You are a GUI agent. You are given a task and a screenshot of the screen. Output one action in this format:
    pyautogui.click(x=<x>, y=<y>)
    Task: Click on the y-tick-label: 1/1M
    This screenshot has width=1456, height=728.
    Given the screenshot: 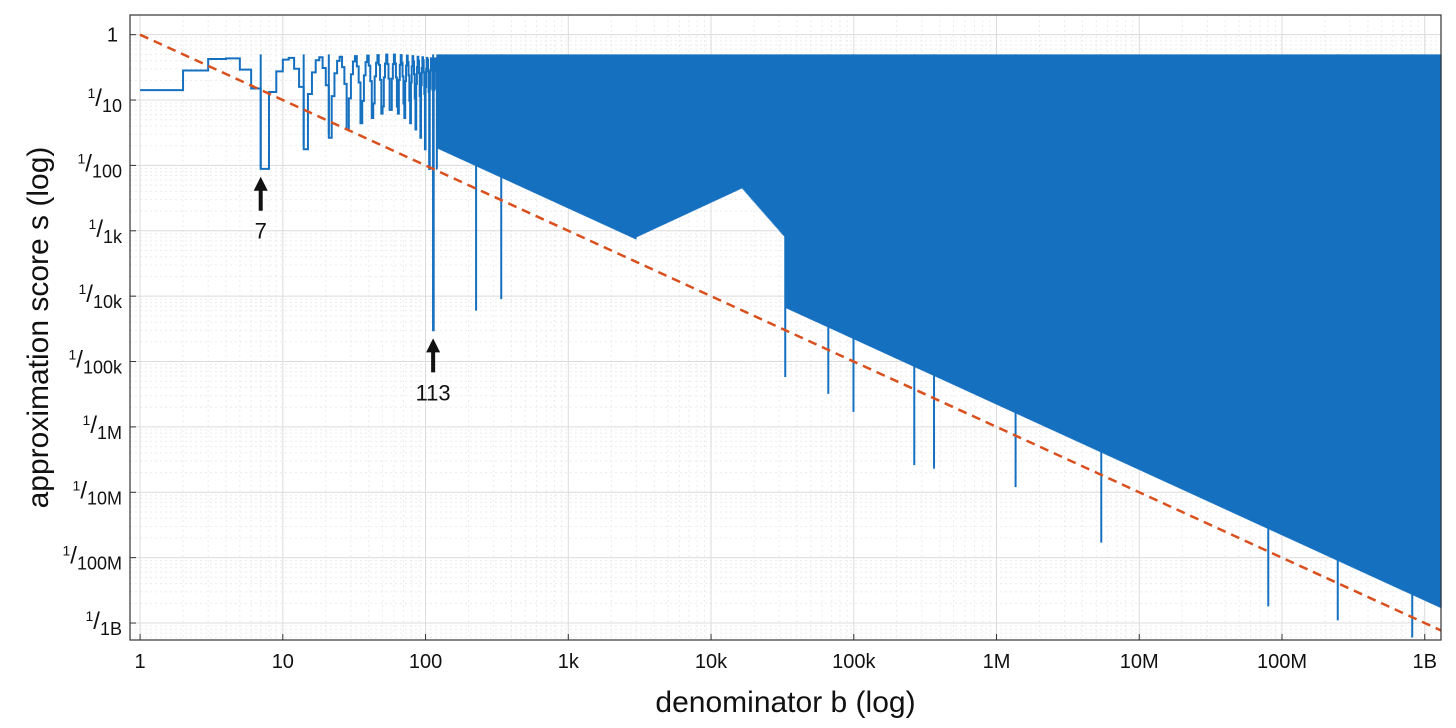 What is the action you would take?
    pyautogui.click(x=102, y=427)
    